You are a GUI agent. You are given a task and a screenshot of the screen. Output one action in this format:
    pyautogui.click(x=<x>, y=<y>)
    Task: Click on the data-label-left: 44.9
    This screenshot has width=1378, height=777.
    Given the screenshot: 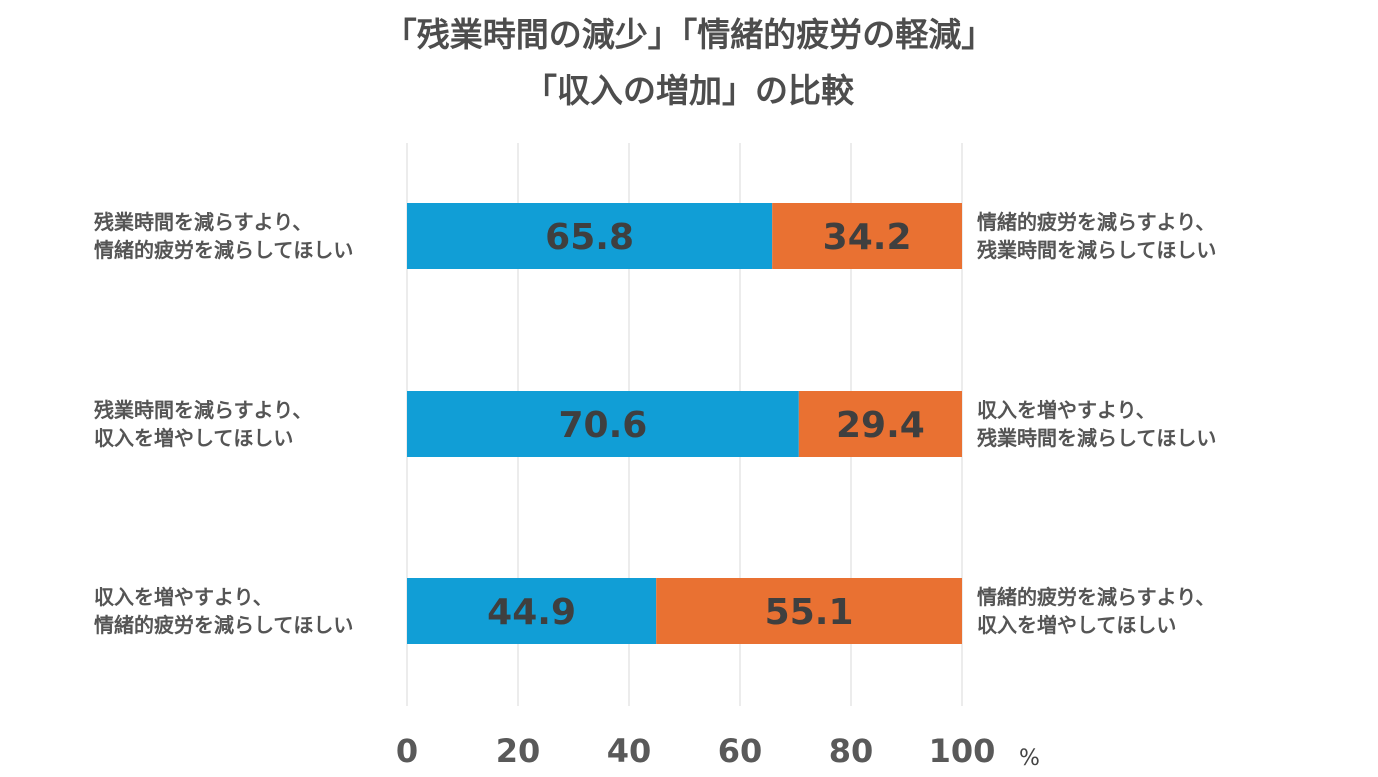 What is the action you would take?
    pyautogui.click(x=531, y=612)
    